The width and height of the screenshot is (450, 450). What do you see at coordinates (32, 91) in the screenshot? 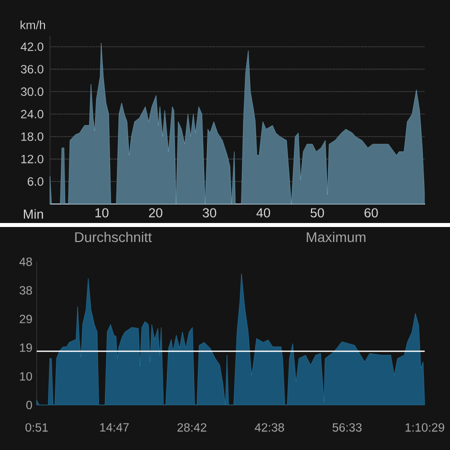
I see `y-tick-label: 30.0` at bounding box center [32, 91].